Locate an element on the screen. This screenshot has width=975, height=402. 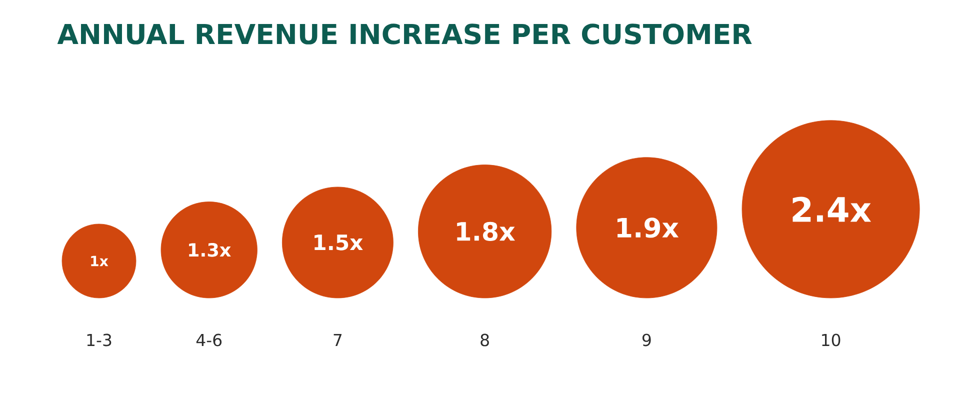
data-label: 1.9x is located at coordinates (648, 228).